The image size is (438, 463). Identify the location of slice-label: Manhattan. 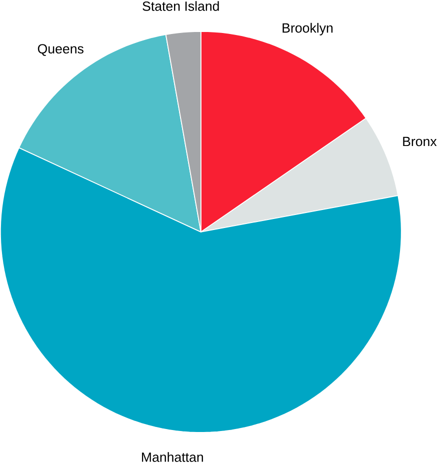
(173, 457).